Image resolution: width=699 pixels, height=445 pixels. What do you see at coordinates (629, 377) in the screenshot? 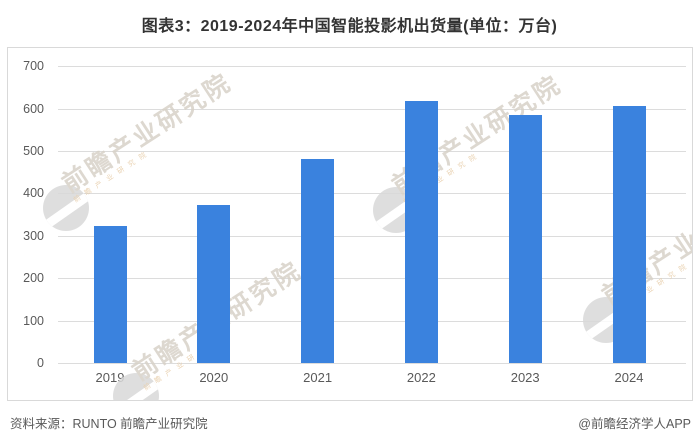
I see `x-axis-label-2024: 2024` at bounding box center [629, 377].